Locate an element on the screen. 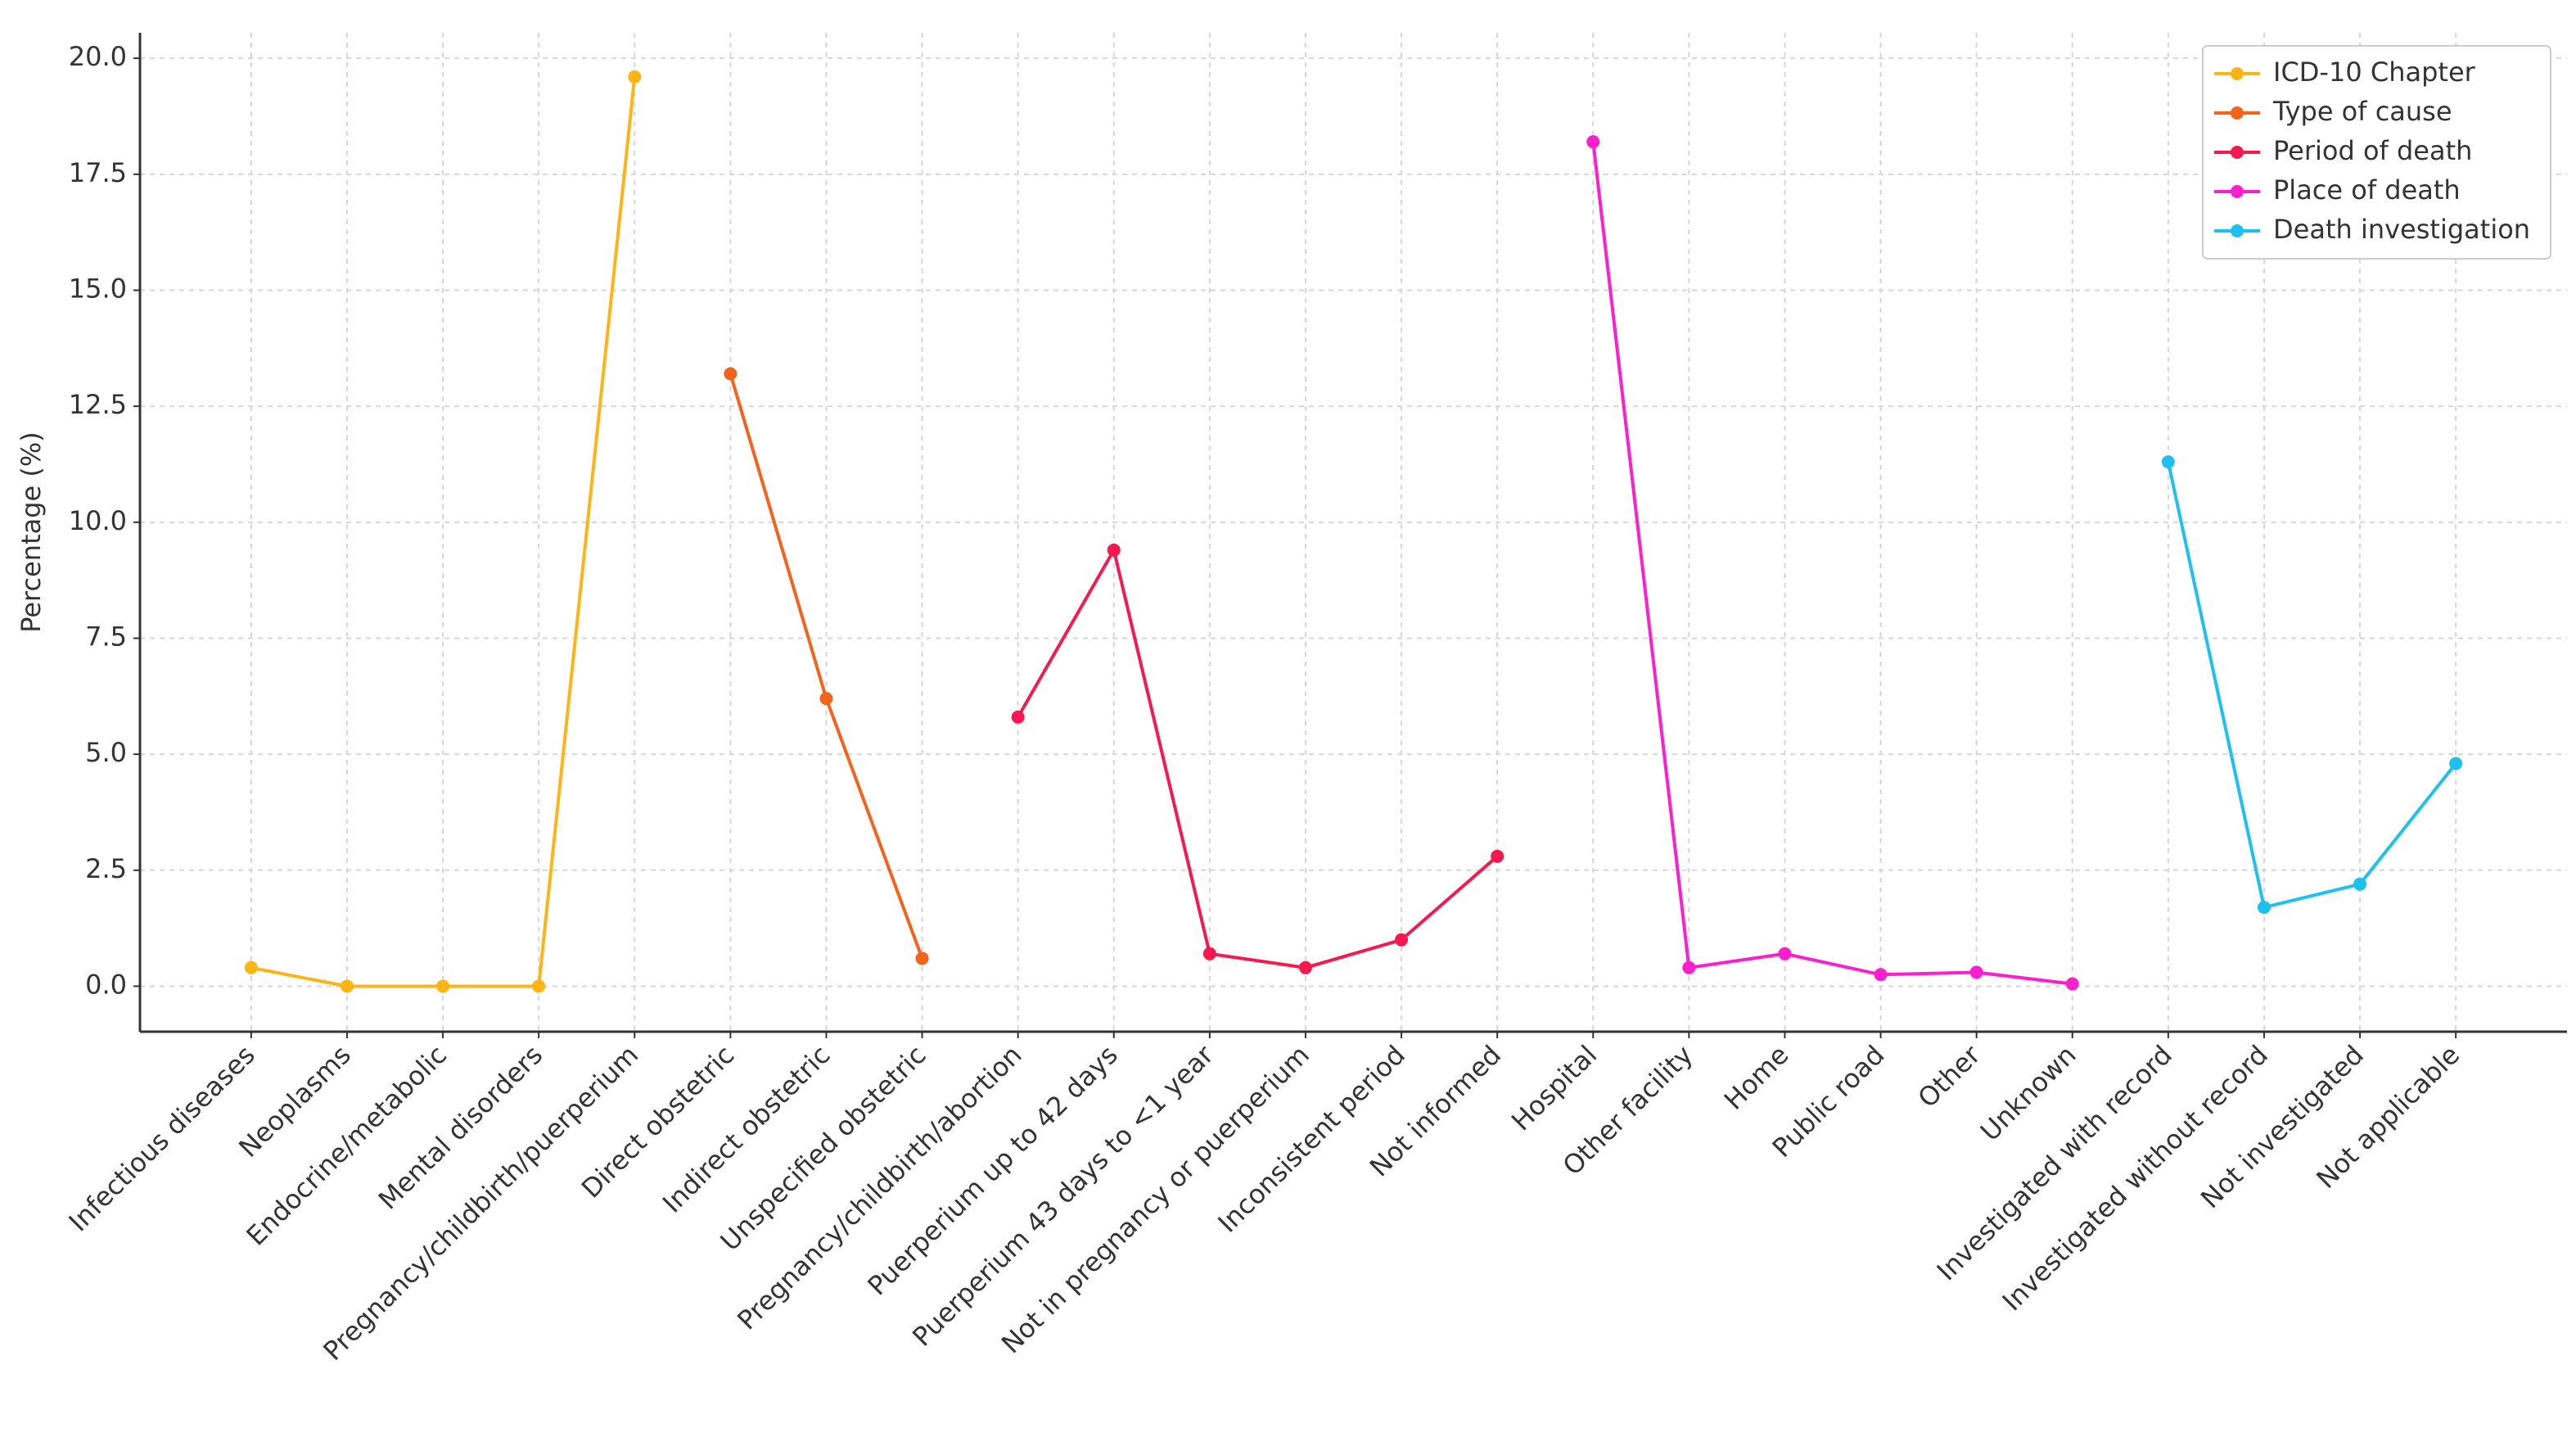  legend-label: ICD-10 Chapter is located at coordinates (2374, 72).